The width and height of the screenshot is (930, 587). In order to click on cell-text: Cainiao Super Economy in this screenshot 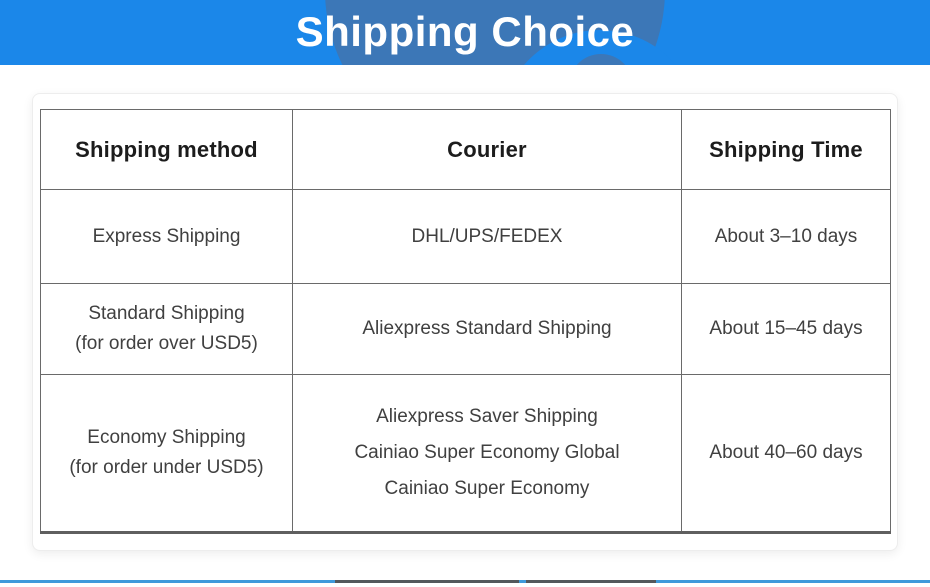, I will do `click(487, 488)`.